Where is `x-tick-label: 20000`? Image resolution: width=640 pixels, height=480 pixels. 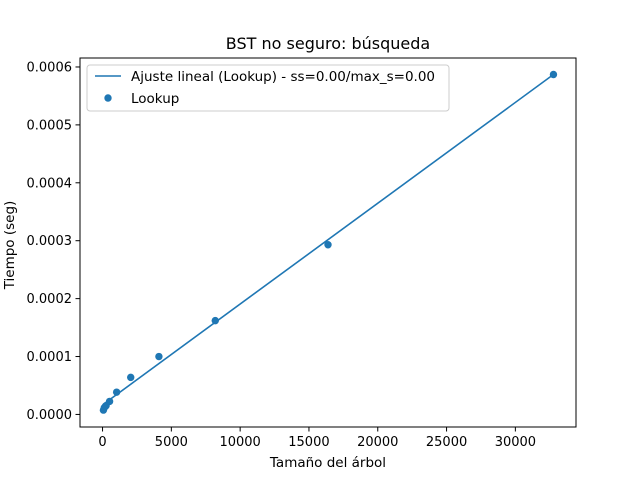
x-tick-label: 20000 is located at coordinates (377, 442).